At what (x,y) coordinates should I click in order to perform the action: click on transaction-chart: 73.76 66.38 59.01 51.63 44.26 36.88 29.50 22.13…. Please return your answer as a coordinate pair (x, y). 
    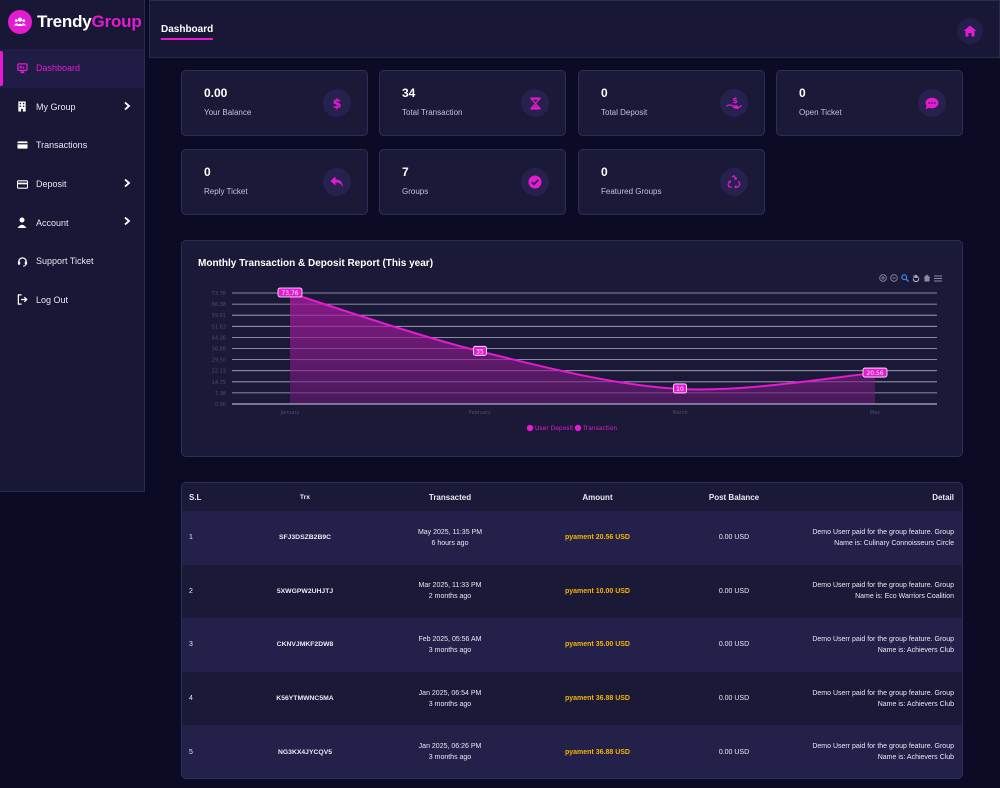
    Looking at the image, I should click on (574, 359).